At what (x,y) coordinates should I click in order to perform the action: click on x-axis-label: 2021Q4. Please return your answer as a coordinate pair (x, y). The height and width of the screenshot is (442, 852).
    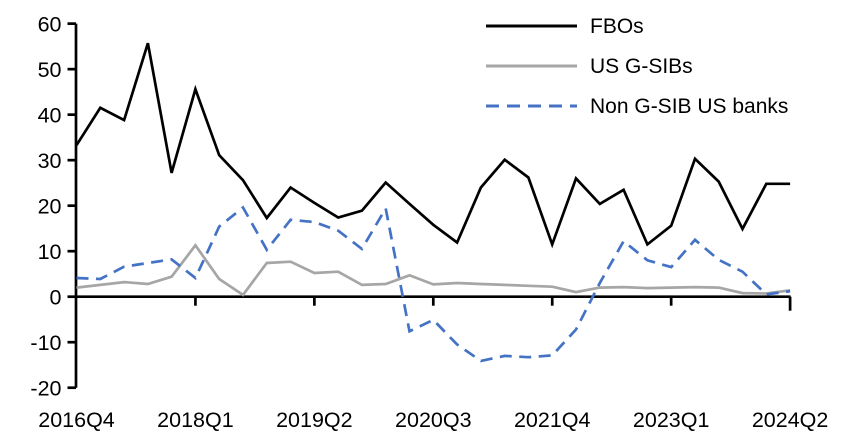
    Looking at the image, I should click on (552, 420).